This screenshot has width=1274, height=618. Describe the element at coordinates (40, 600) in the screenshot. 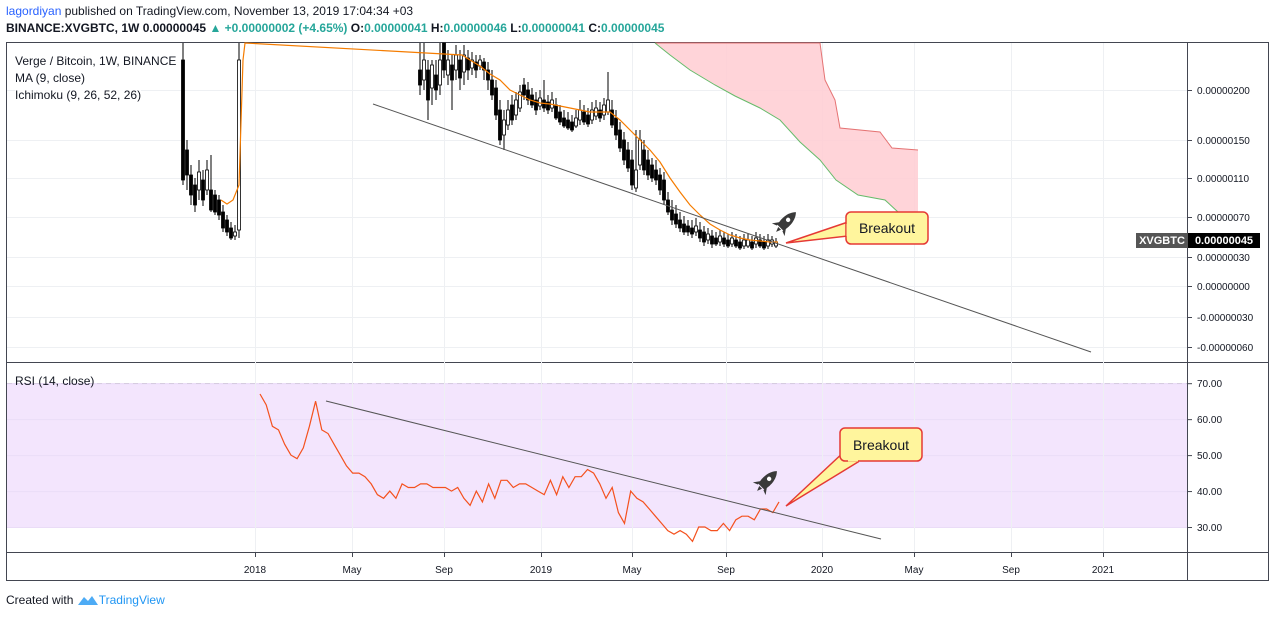

I see `created-with: Created with` at that location.